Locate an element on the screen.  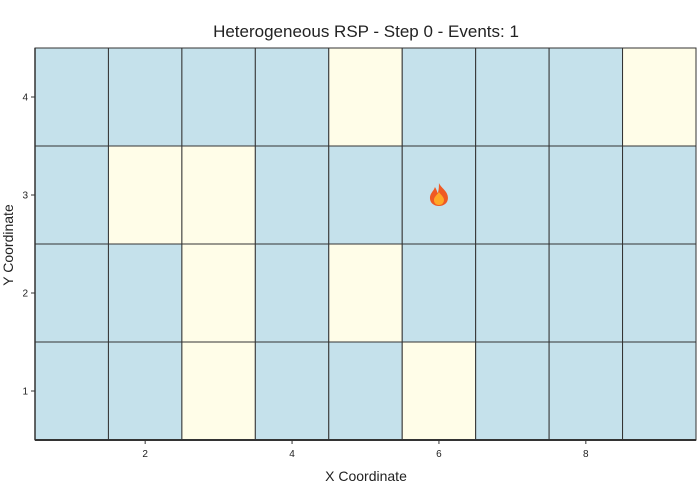
y-tick-label: 2 is located at coordinates (25, 294).